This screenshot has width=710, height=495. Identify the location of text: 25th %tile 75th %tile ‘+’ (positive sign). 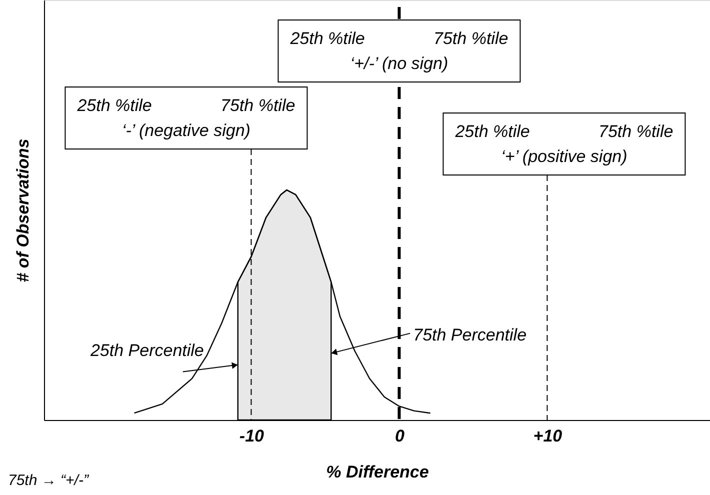
(564, 144).